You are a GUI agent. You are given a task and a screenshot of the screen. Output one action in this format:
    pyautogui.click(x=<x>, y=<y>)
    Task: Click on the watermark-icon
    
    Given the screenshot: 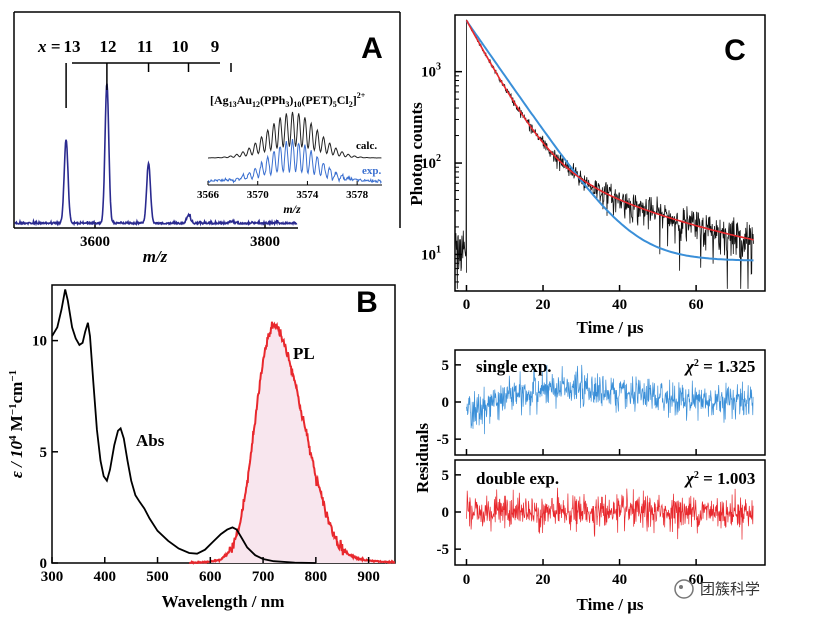 What is the action you would take?
    pyautogui.click(x=684, y=589)
    